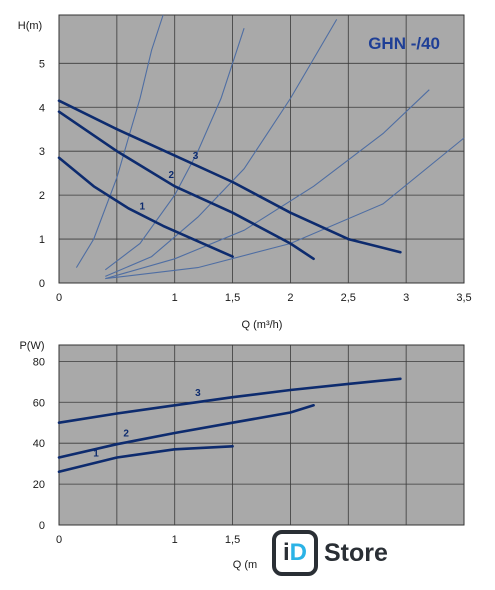  I want to click on power-x-tick-label: 0, so click(59, 540).